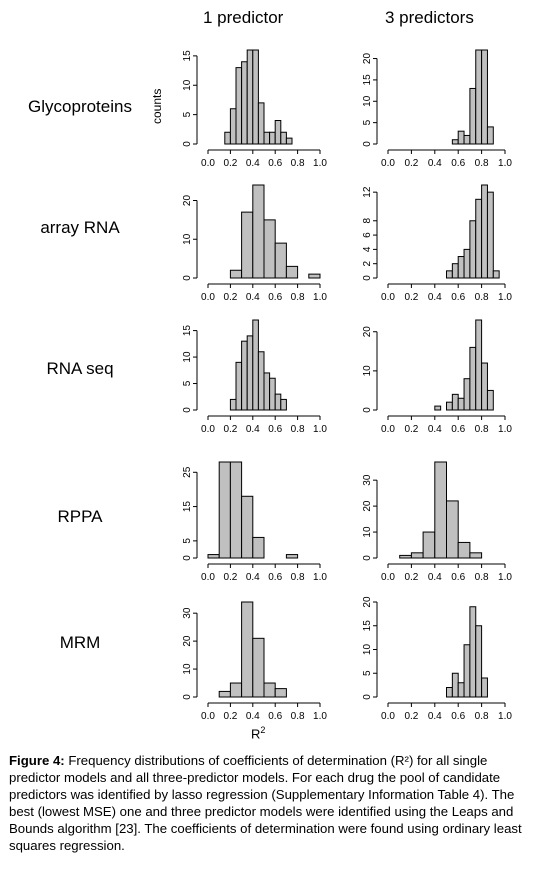 The height and width of the screenshot is (873, 538). What do you see at coordinates (187, 85) in the screenshot?
I see `panel-1-y-tick-label: 10` at bounding box center [187, 85].